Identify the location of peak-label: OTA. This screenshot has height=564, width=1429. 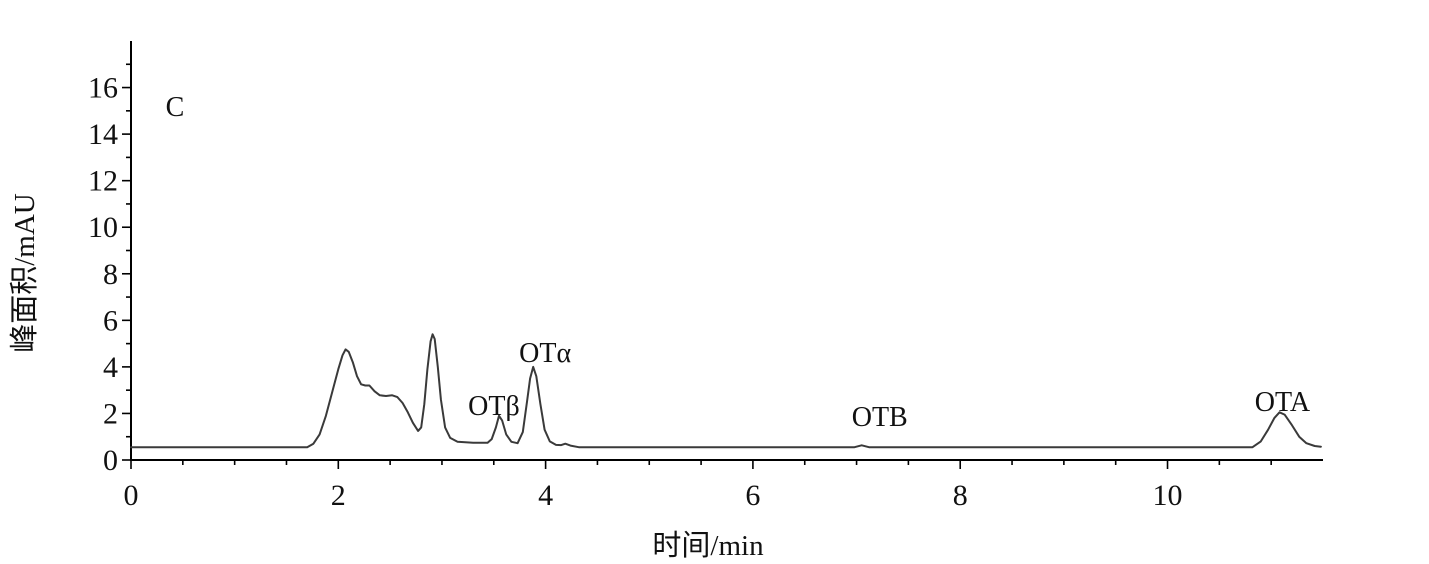
(1283, 402).